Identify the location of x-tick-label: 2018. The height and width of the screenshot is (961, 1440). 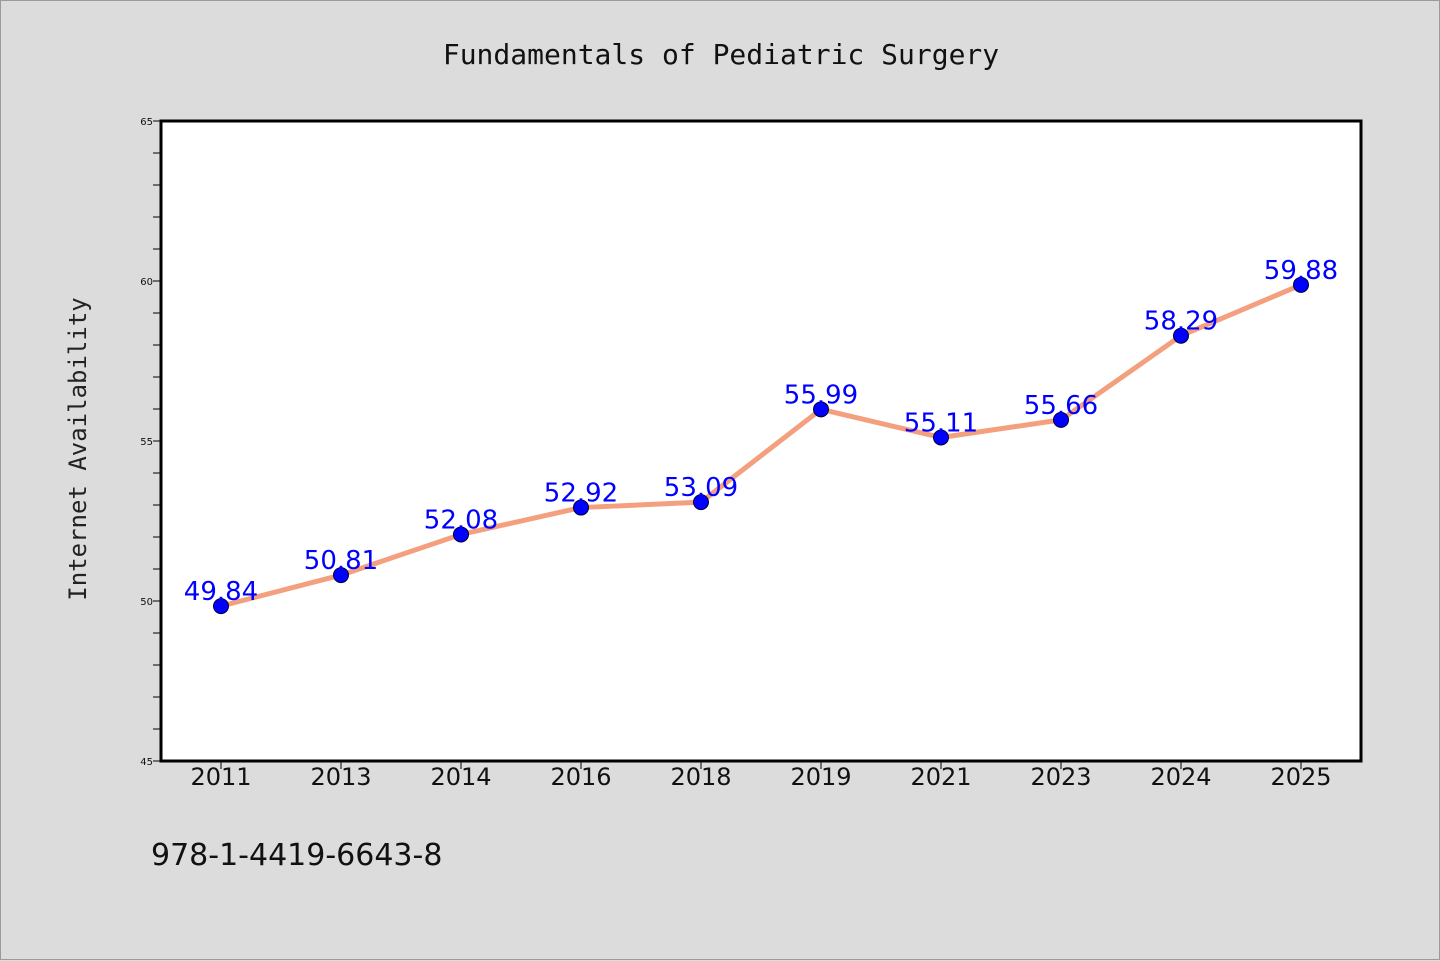
(700, 777).